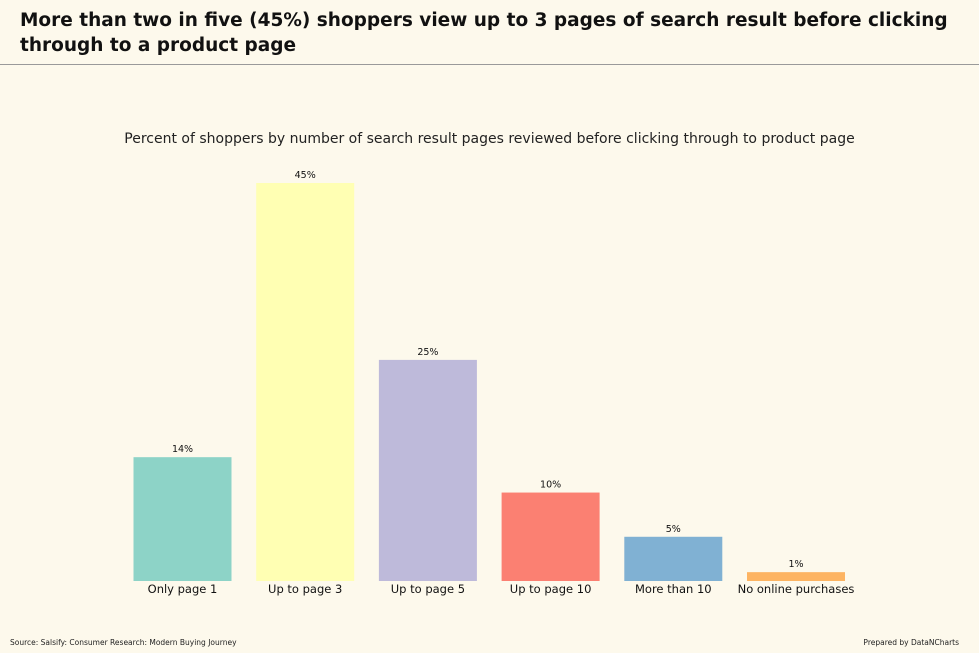  I want to click on data-label: 5%, so click(673, 529).